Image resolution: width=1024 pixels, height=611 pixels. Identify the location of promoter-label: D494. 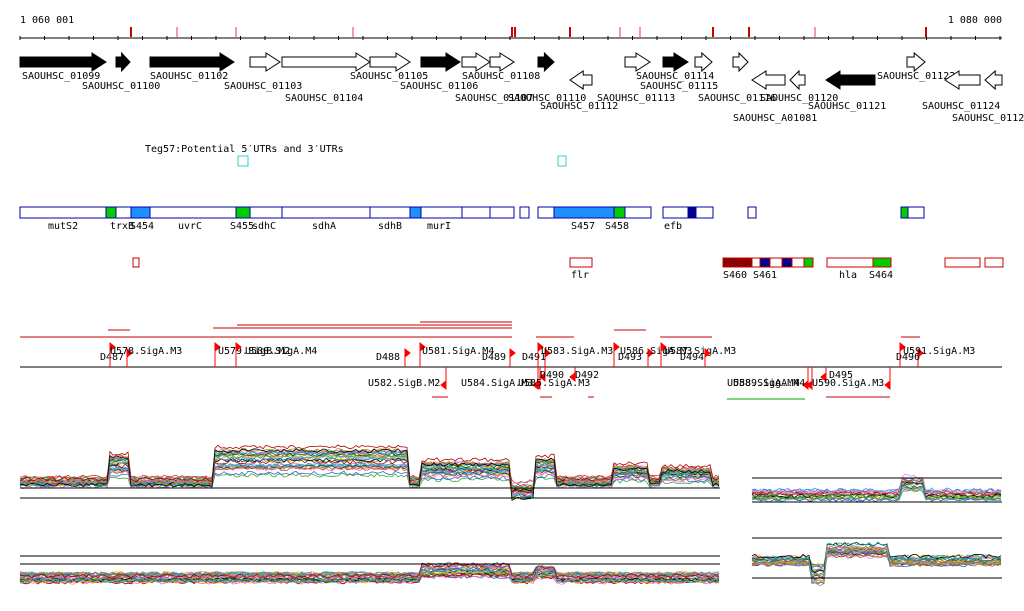
(692, 357).